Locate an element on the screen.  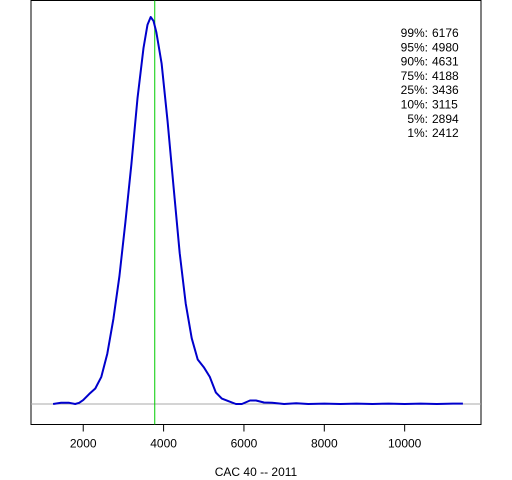
x-tick-label: 2000 is located at coordinates (83, 444).